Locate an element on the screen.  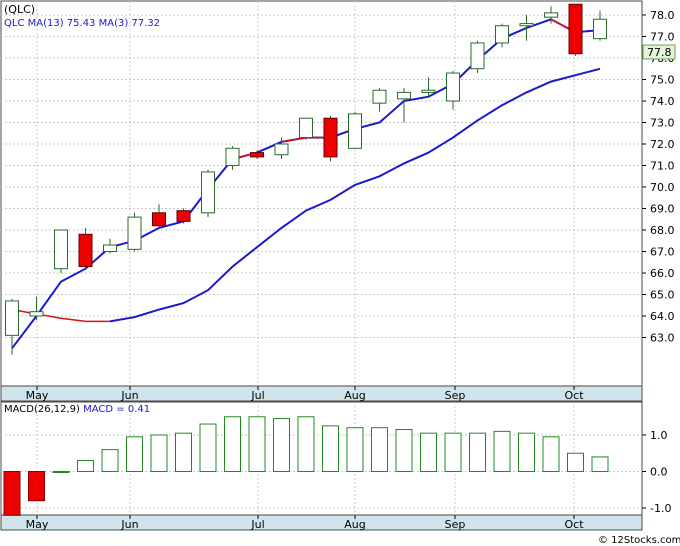
macd-x-tick-label: Sep is located at coordinates (455, 524).